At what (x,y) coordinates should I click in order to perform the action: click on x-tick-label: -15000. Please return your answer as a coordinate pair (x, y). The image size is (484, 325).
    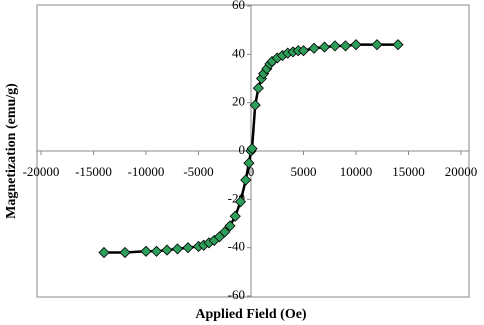
    Looking at the image, I should click on (93, 171).